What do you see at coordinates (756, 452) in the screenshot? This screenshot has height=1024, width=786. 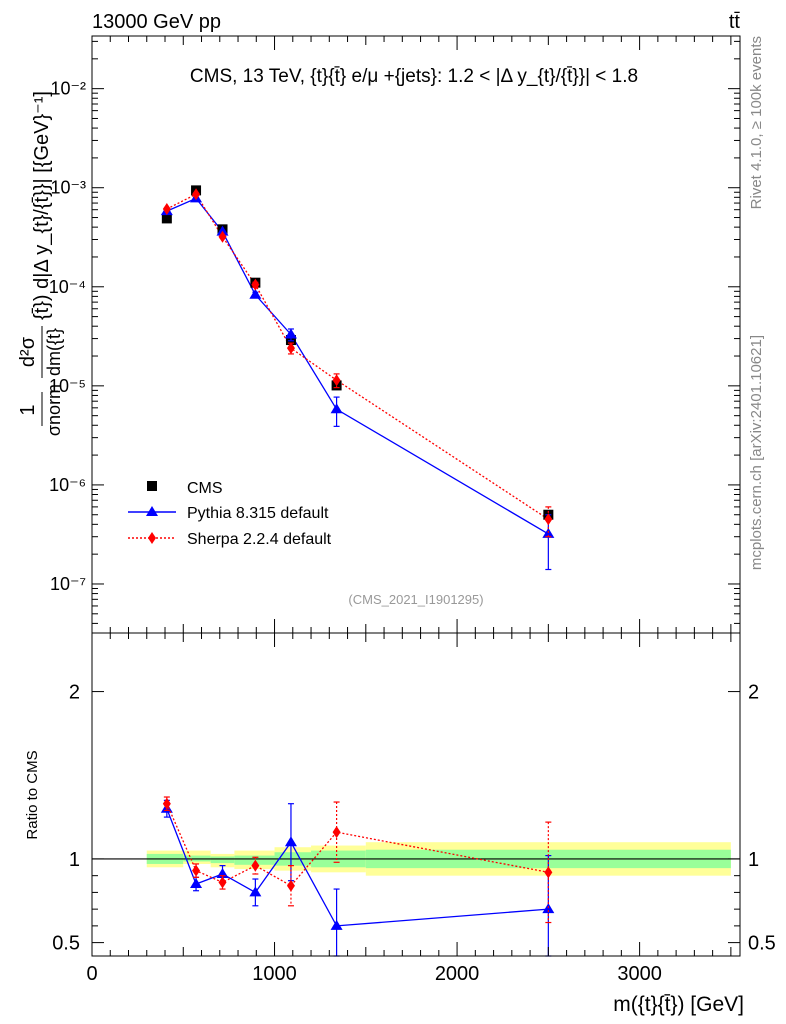 I see `mcplots-label: mcplots.cern.ch [arXiv:2401.10621]` at bounding box center [756, 452].